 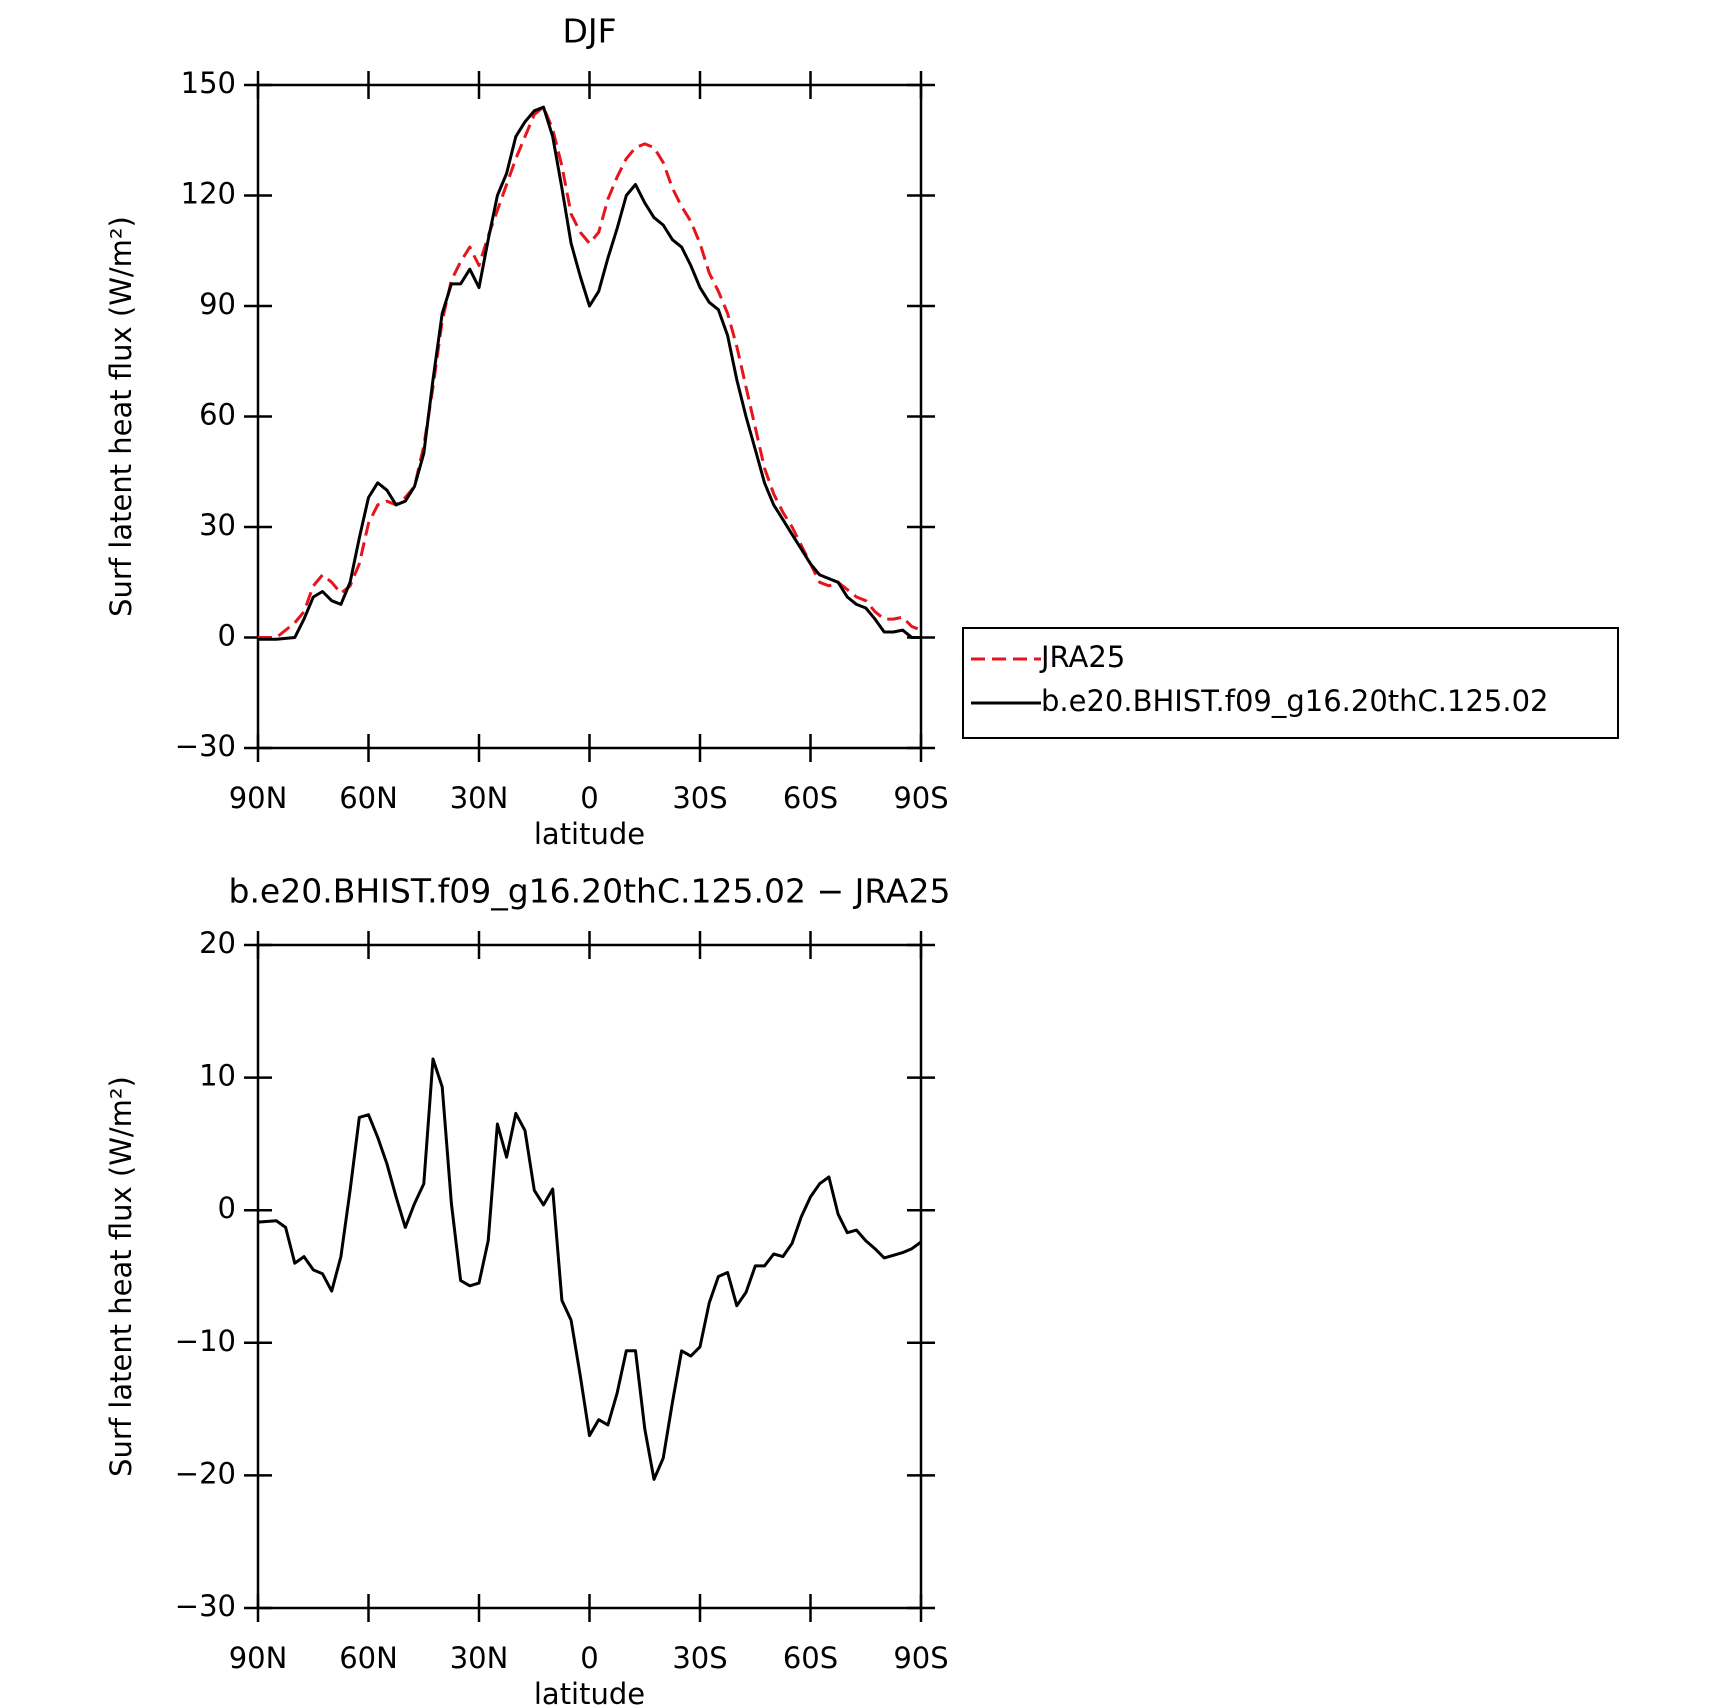 What do you see at coordinates (208, 194) in the screenshot?
I see `y-tick-label: 120` at bounding box center [208, 194].